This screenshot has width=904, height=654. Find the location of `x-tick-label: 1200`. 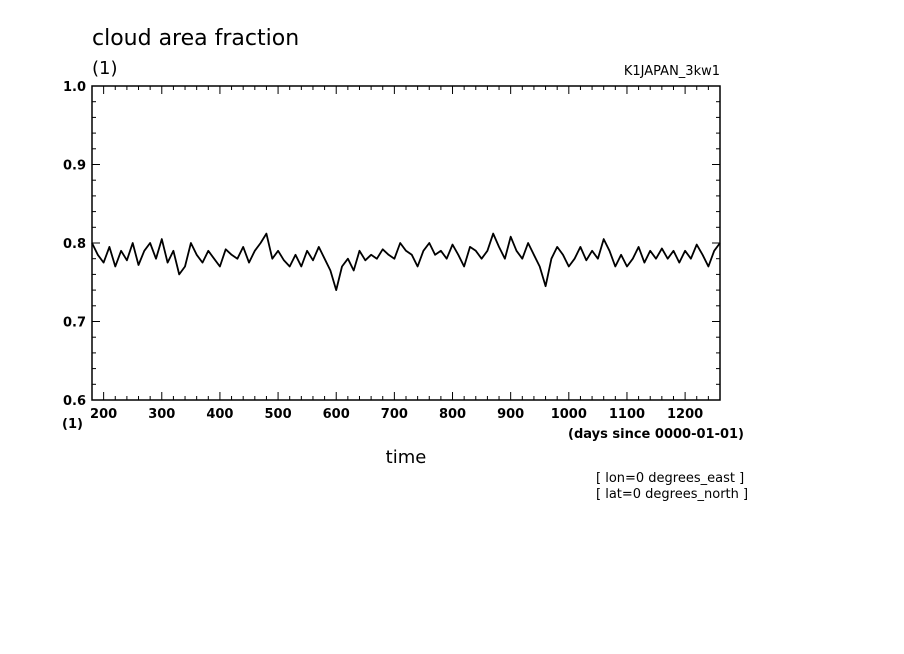

x-tick-label: 1200 is located at coordinates (685, 414).